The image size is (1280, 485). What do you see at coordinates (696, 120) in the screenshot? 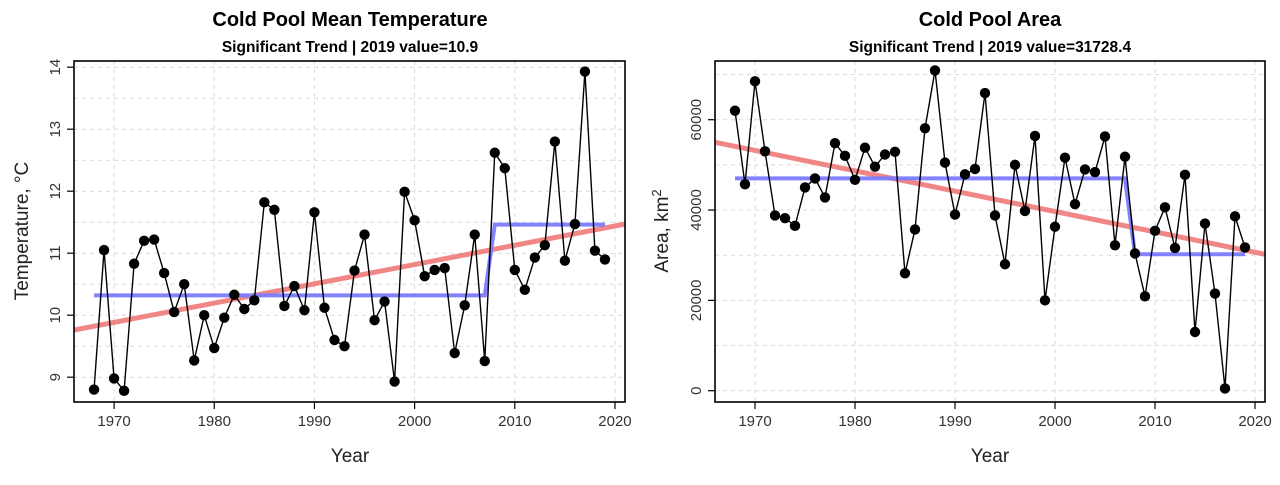
I see `y-tick-label: 60000` at bounding box center [696, 120].